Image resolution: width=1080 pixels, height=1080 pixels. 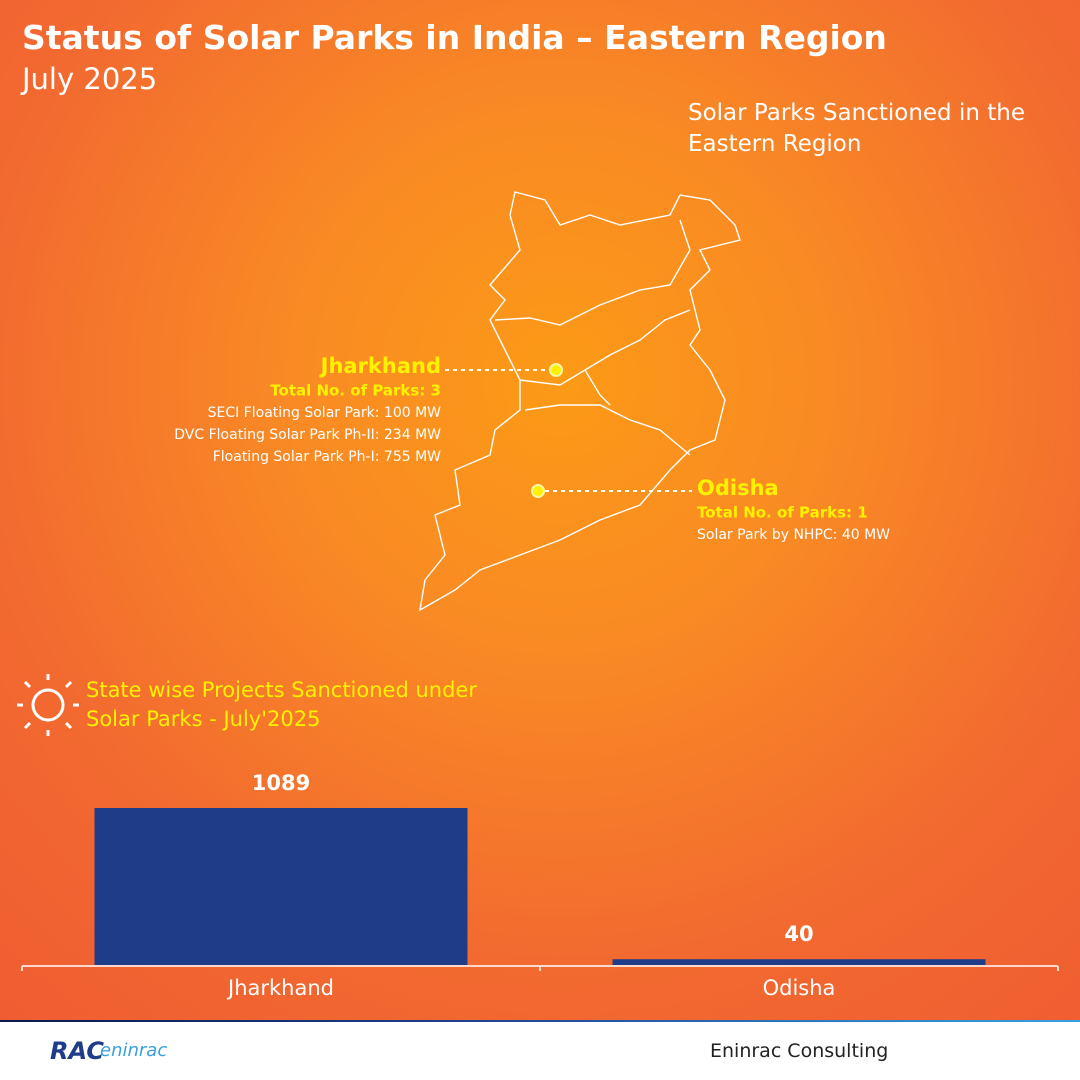 I want to click on logo: RAC, so click(x=77, y=1051).